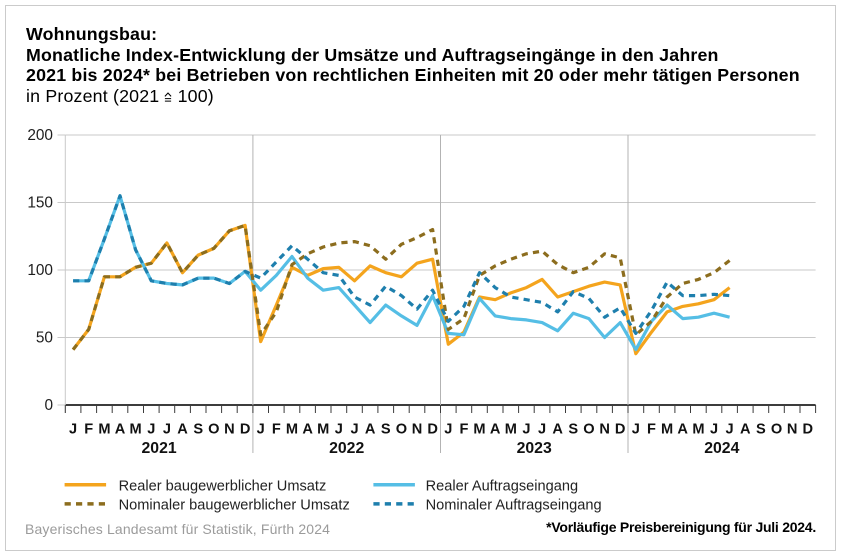  I want to click on svg-text: 2021, so click(159, 448).